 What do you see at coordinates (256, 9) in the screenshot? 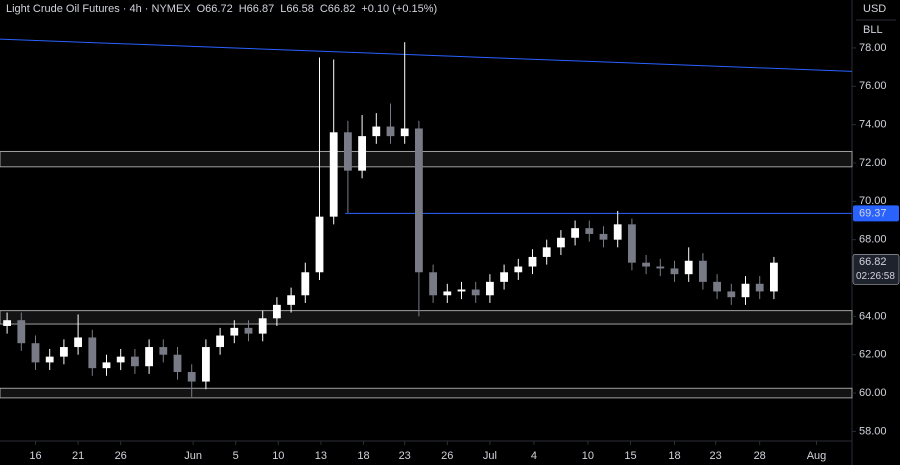
I see `ohlc-value: H66.87` at bounding box center [256, 9].